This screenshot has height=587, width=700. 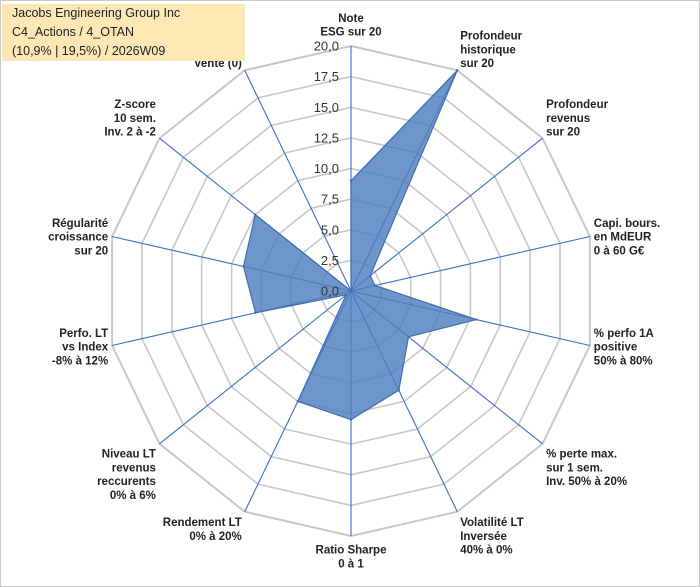 I want to click on title-company: Jacobs Engineering Group Inc, so click(x=96, y=13).